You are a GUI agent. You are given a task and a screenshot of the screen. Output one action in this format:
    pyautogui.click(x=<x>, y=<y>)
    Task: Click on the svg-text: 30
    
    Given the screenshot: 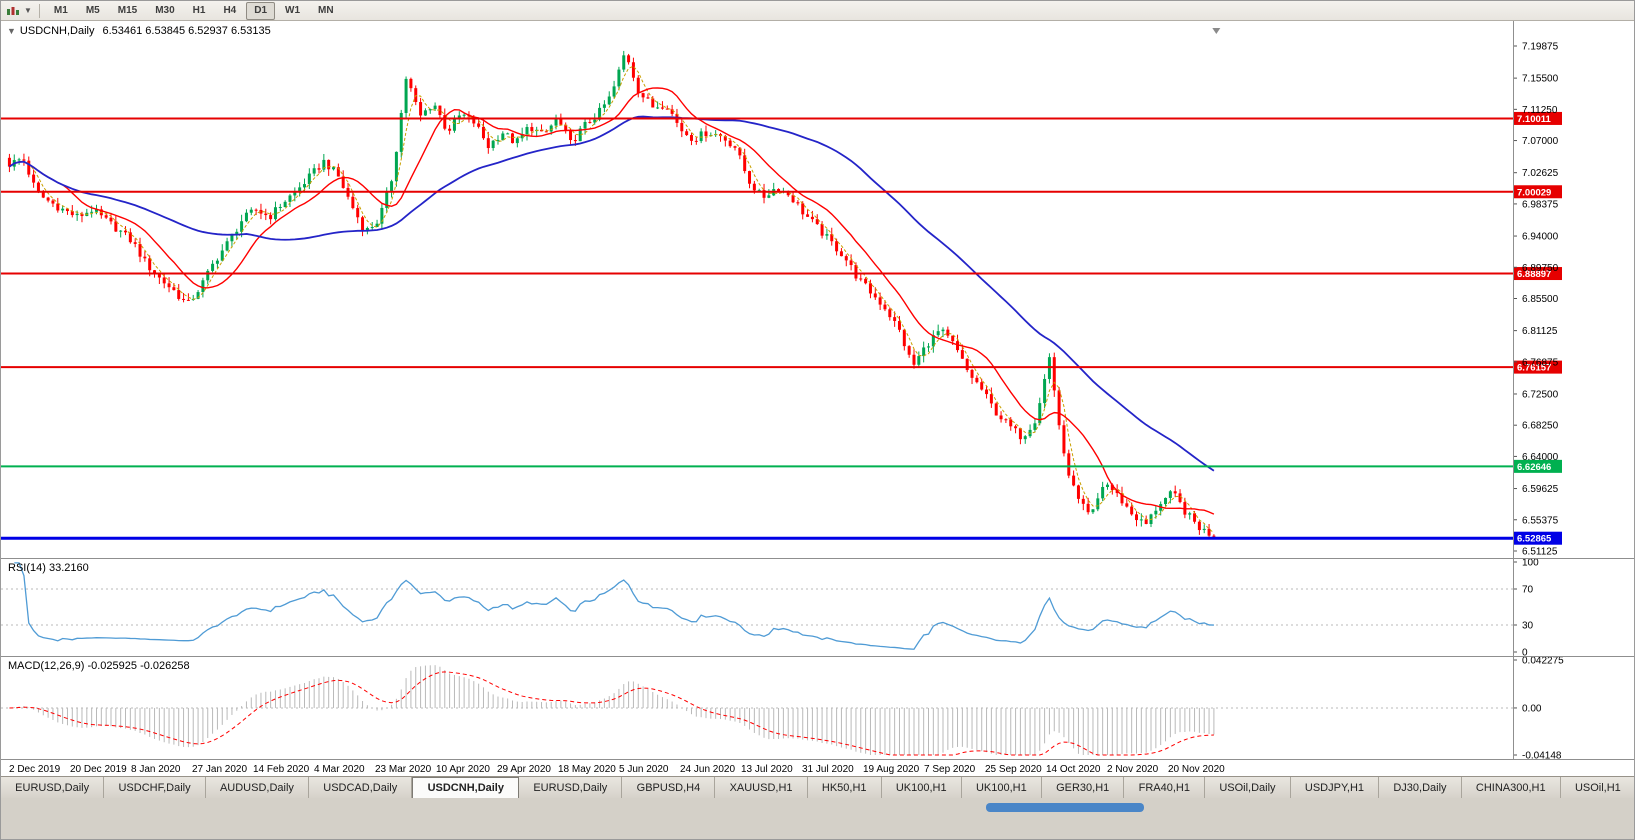 What is the action you would take?
    pyautogui.click(x=1528, y=626)
    